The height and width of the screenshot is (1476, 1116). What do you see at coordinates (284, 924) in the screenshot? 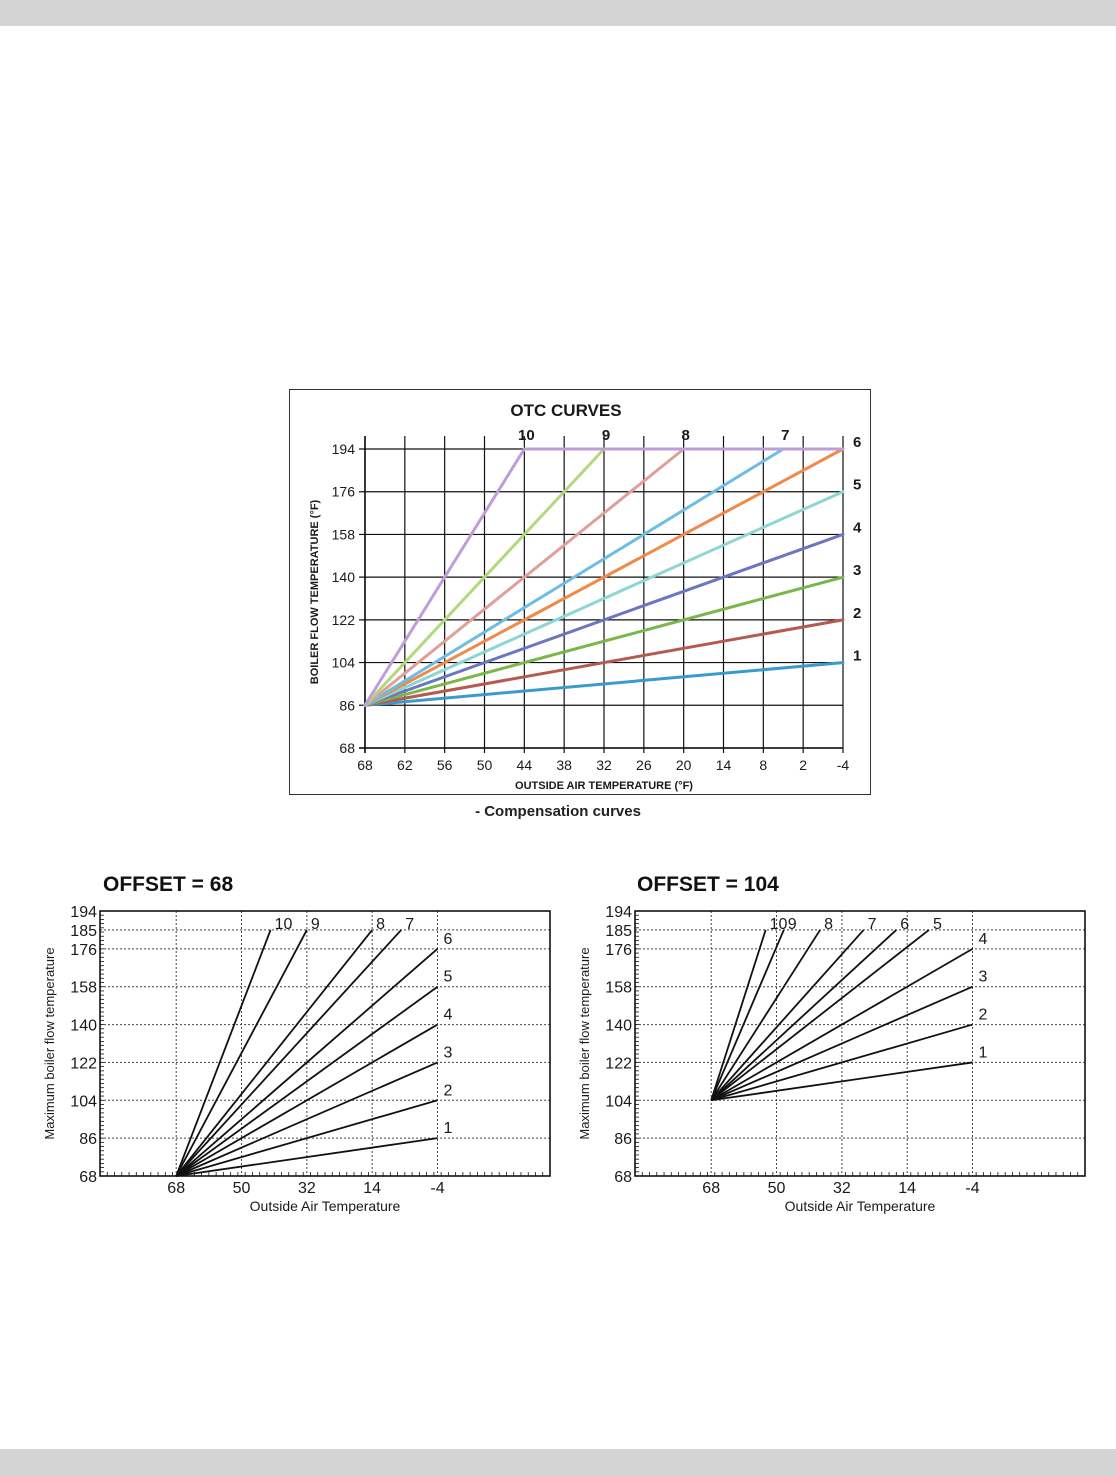
I see `offset68-series-10-label: 10` at bounding box center [284, 924].